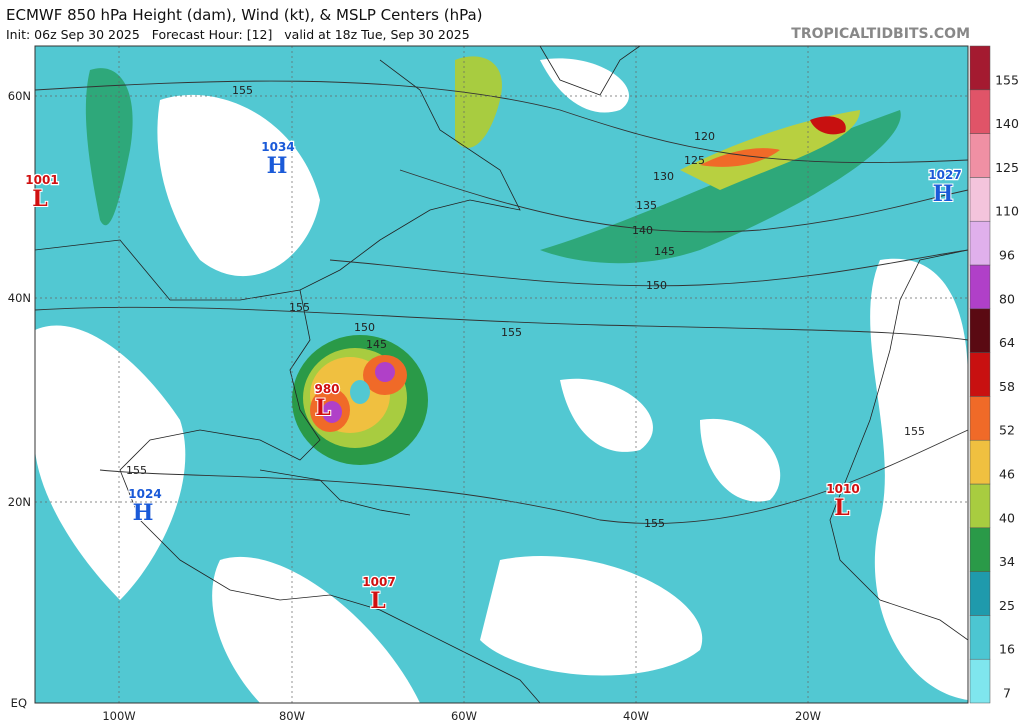 This screenshot has height=724, width=1024. I want to click on colorbar-label: 40, so click(1007, 517).